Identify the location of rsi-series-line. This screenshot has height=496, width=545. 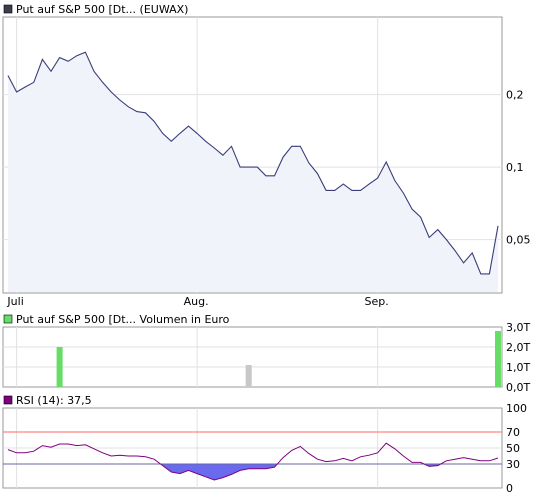
(253, 461).